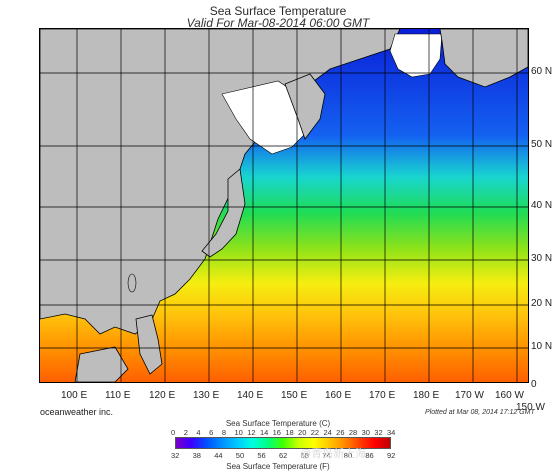 The height and width of the screenshot is (474, 556). What do you see at coordinates (302, 432) in the screenshot?
I see `celsius-tick-label: 20` at bounding box center [302, 432].